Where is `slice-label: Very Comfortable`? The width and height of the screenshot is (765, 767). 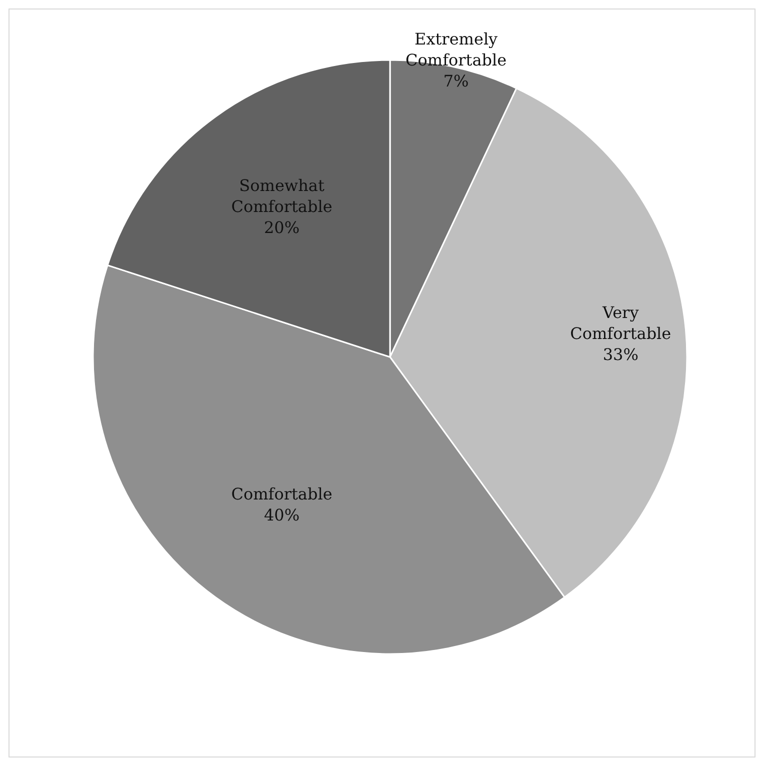 slice-label: Very Comfortable is located at coordinates (621, 323).